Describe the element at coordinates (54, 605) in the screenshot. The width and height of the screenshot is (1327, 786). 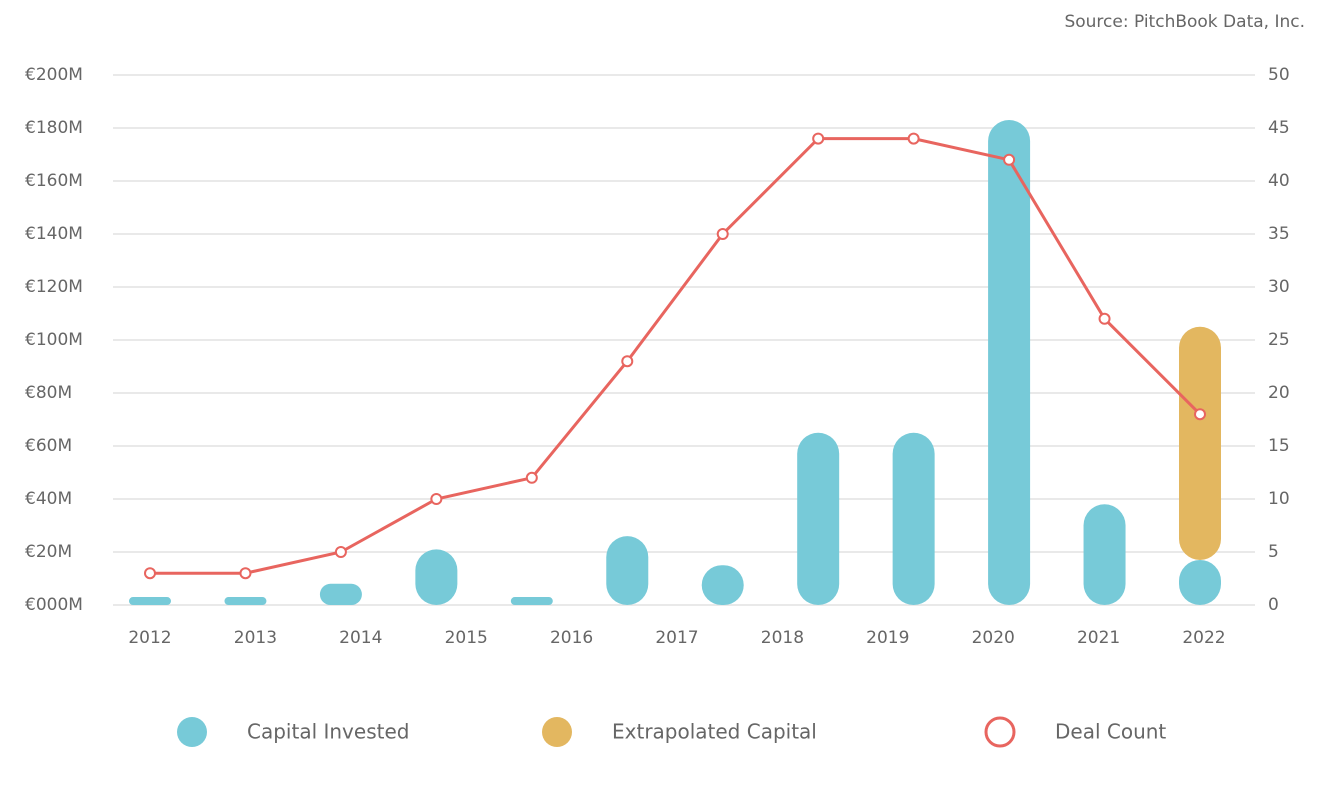
I see `y-tick-label: €000M` at that location.